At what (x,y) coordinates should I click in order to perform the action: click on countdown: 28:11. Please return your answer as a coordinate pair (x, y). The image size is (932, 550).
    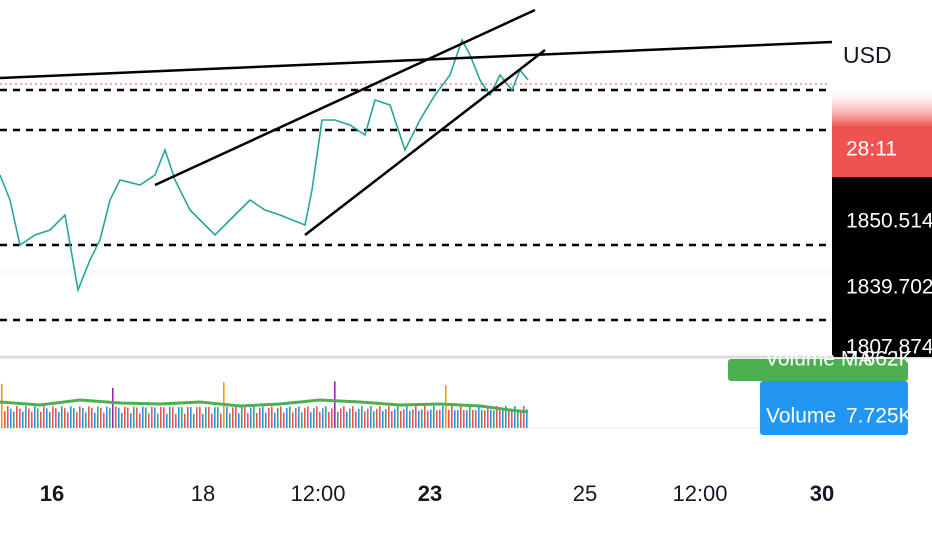
    Looking at the image, I should click on (871, 149).